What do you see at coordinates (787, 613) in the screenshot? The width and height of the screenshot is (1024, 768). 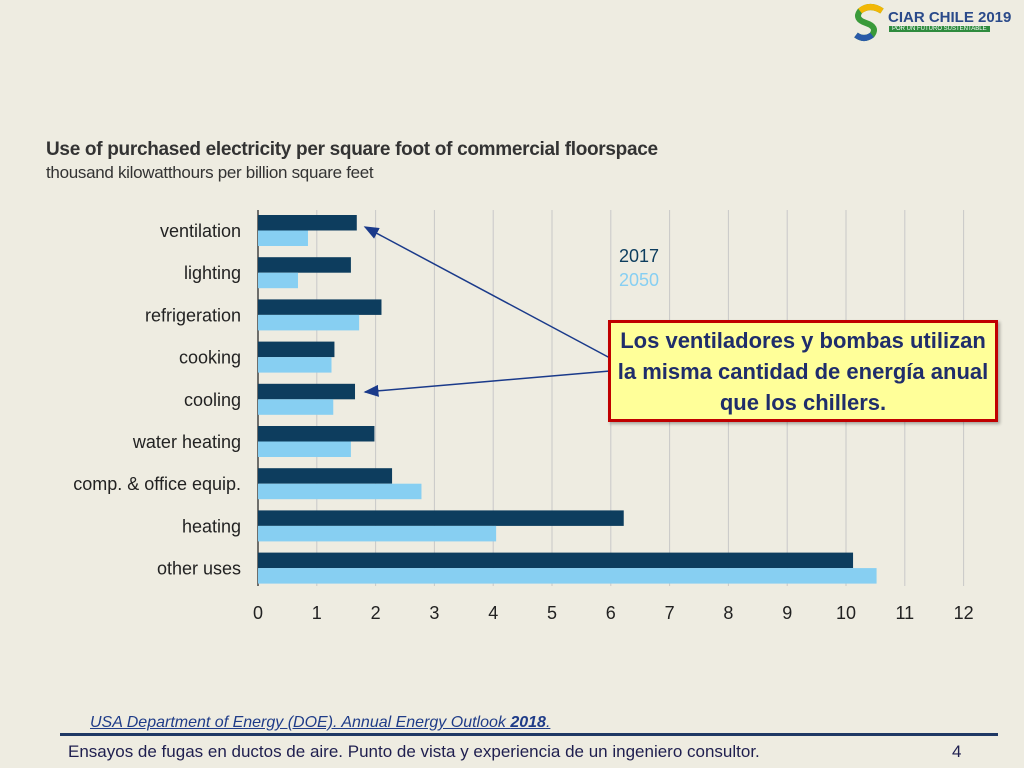 I see `x-tick-label: 9` at bounding box center [787, 613].